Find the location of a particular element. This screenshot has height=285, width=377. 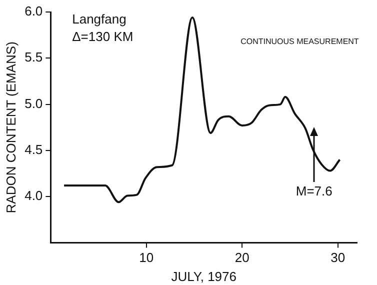

annotation: M=7.6 is located at coordinates (314, 191).